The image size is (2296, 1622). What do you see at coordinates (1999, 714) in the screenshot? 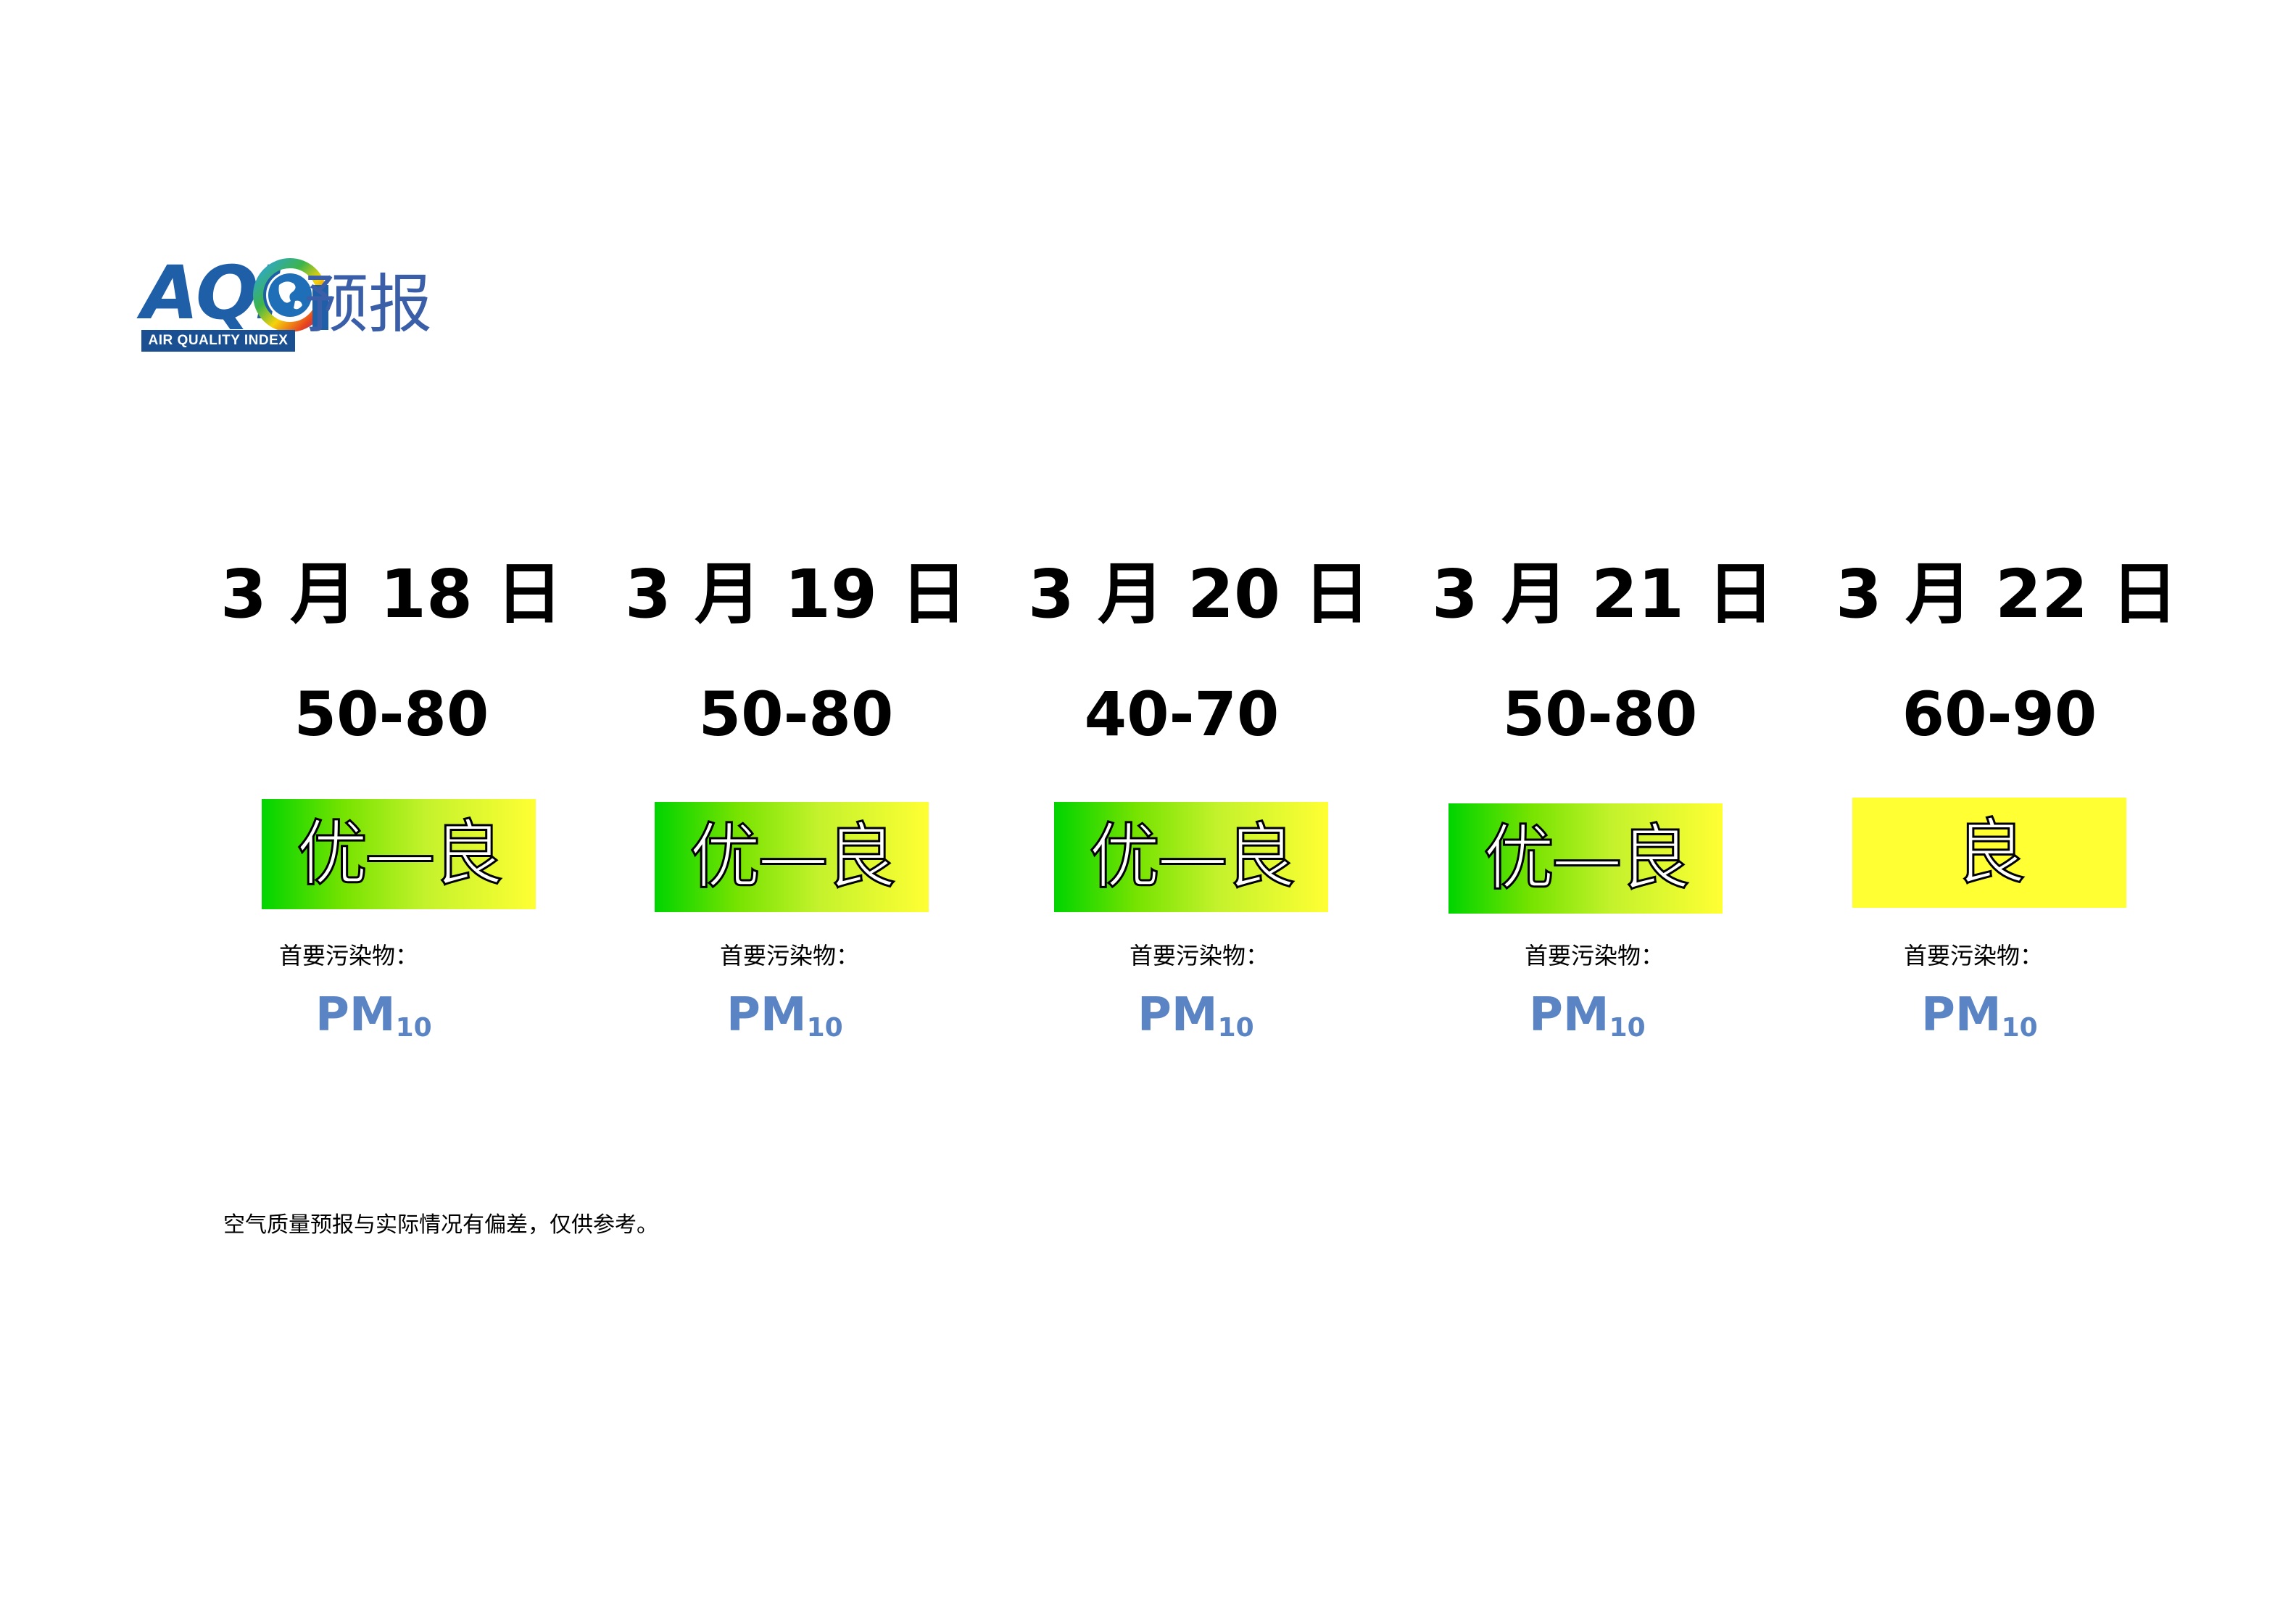
I see `aqi-range: 60-90` at bounding box center [1999, 714].